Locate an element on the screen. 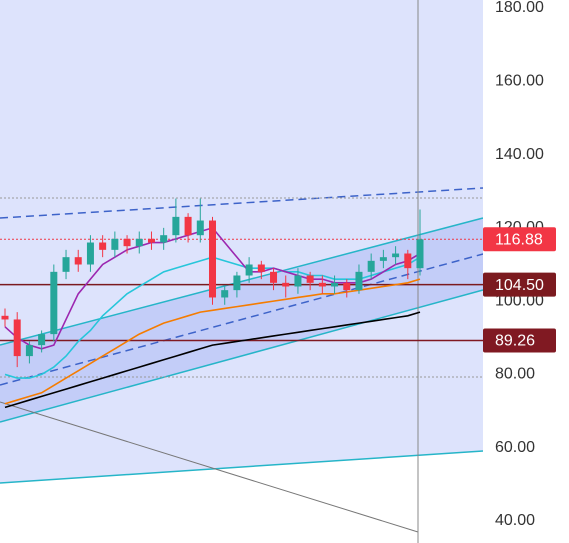  moving-average is located at coordinates (212, 360).